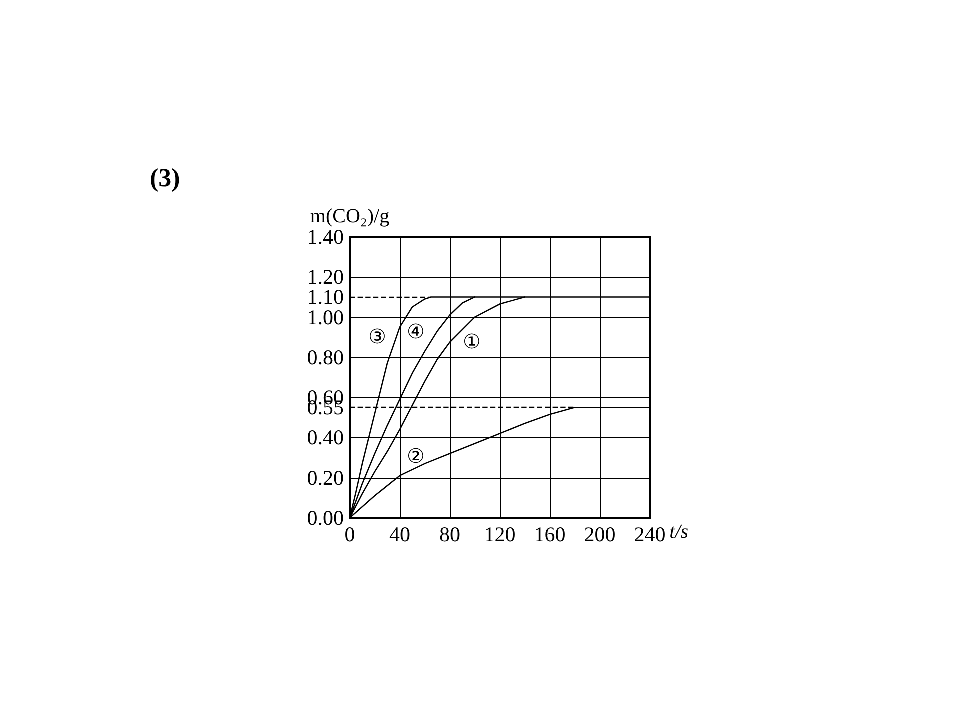 Image resolution: width=960 pixels, height=720 pixels. Describe the element at coordinates (450, 534) in the screenshot. I see `x-tick-label: 80` at that location.